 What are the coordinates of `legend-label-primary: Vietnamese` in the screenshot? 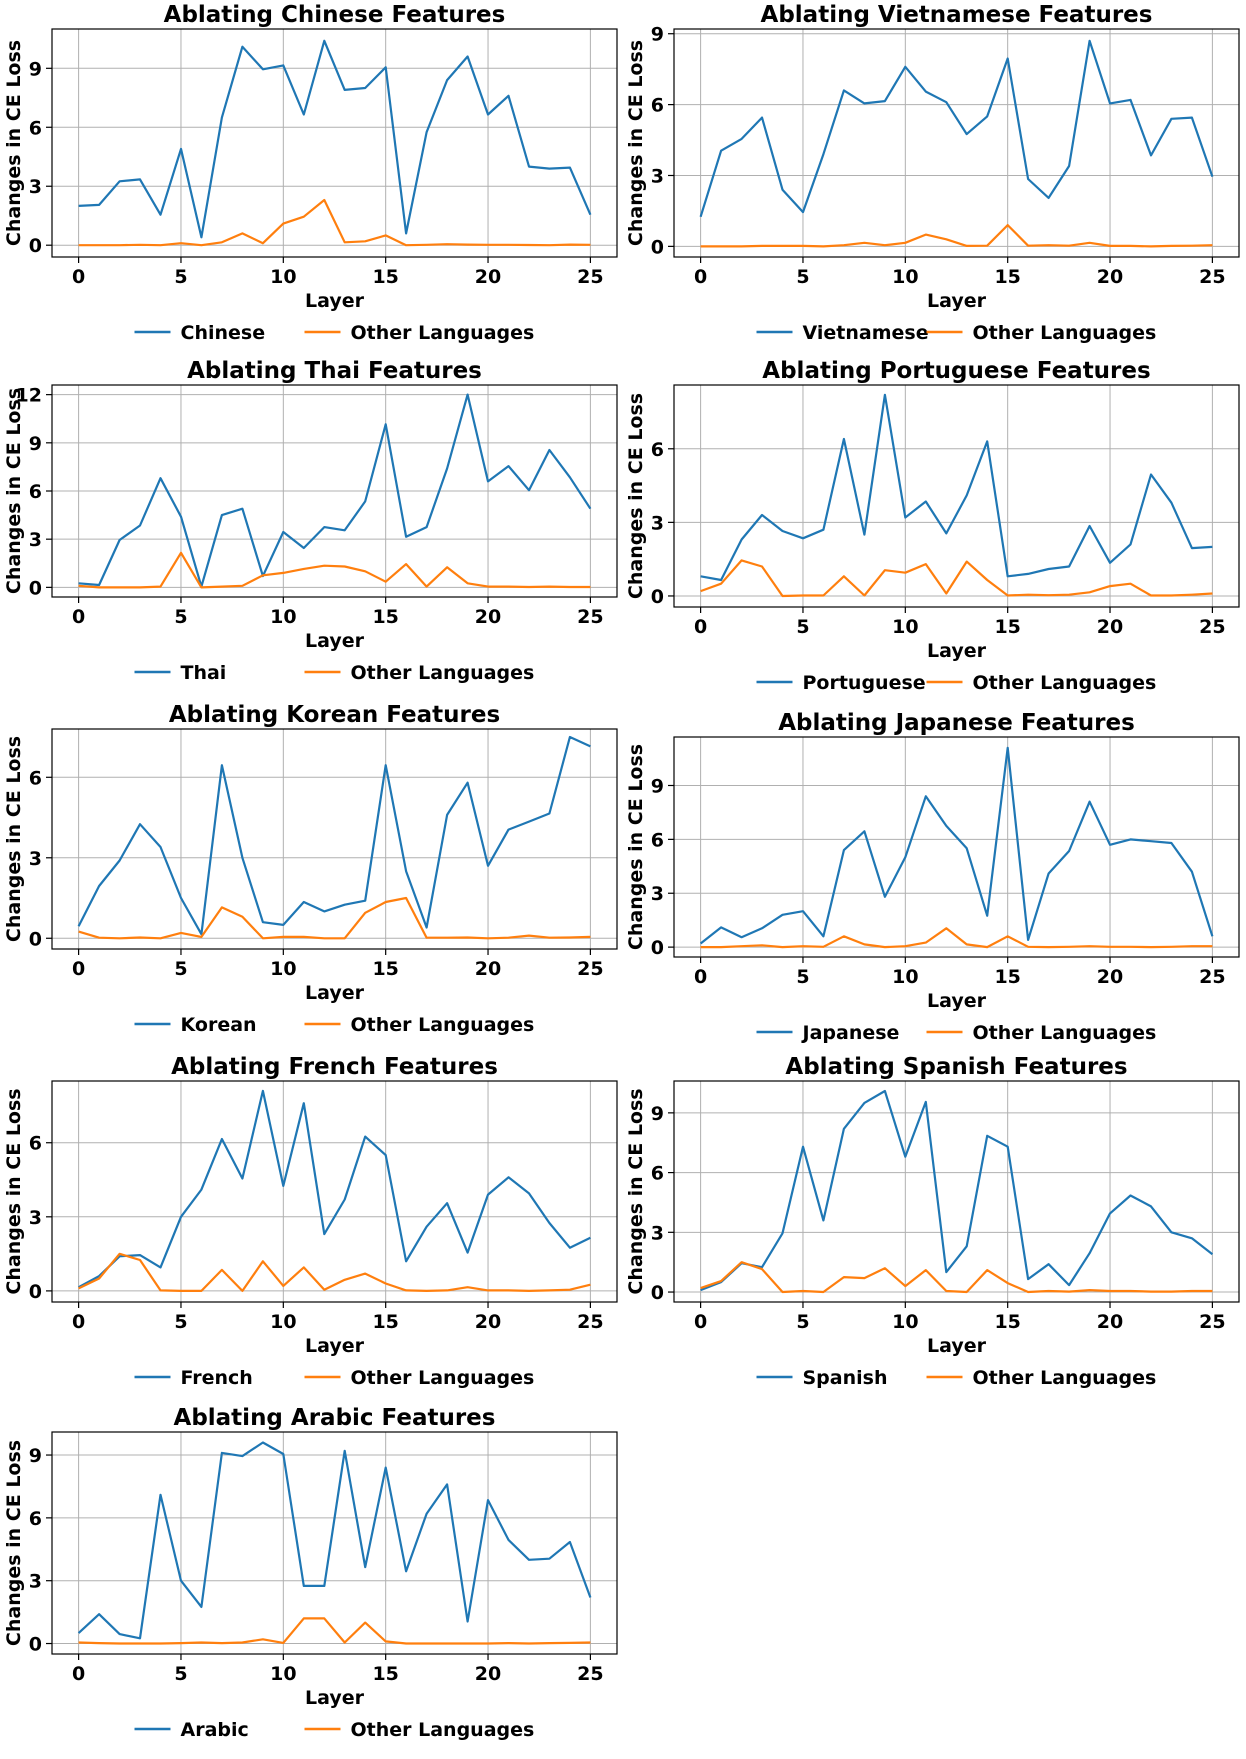 It's located at (866, 333).